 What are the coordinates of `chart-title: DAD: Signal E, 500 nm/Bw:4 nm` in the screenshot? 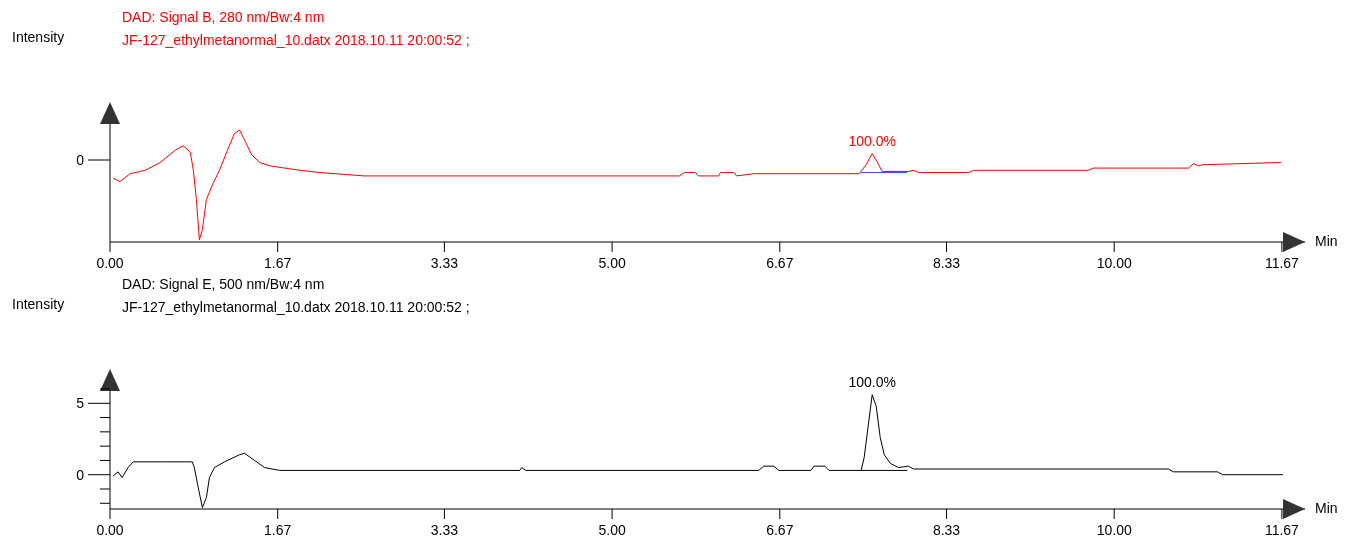 It's located at (223, 284).